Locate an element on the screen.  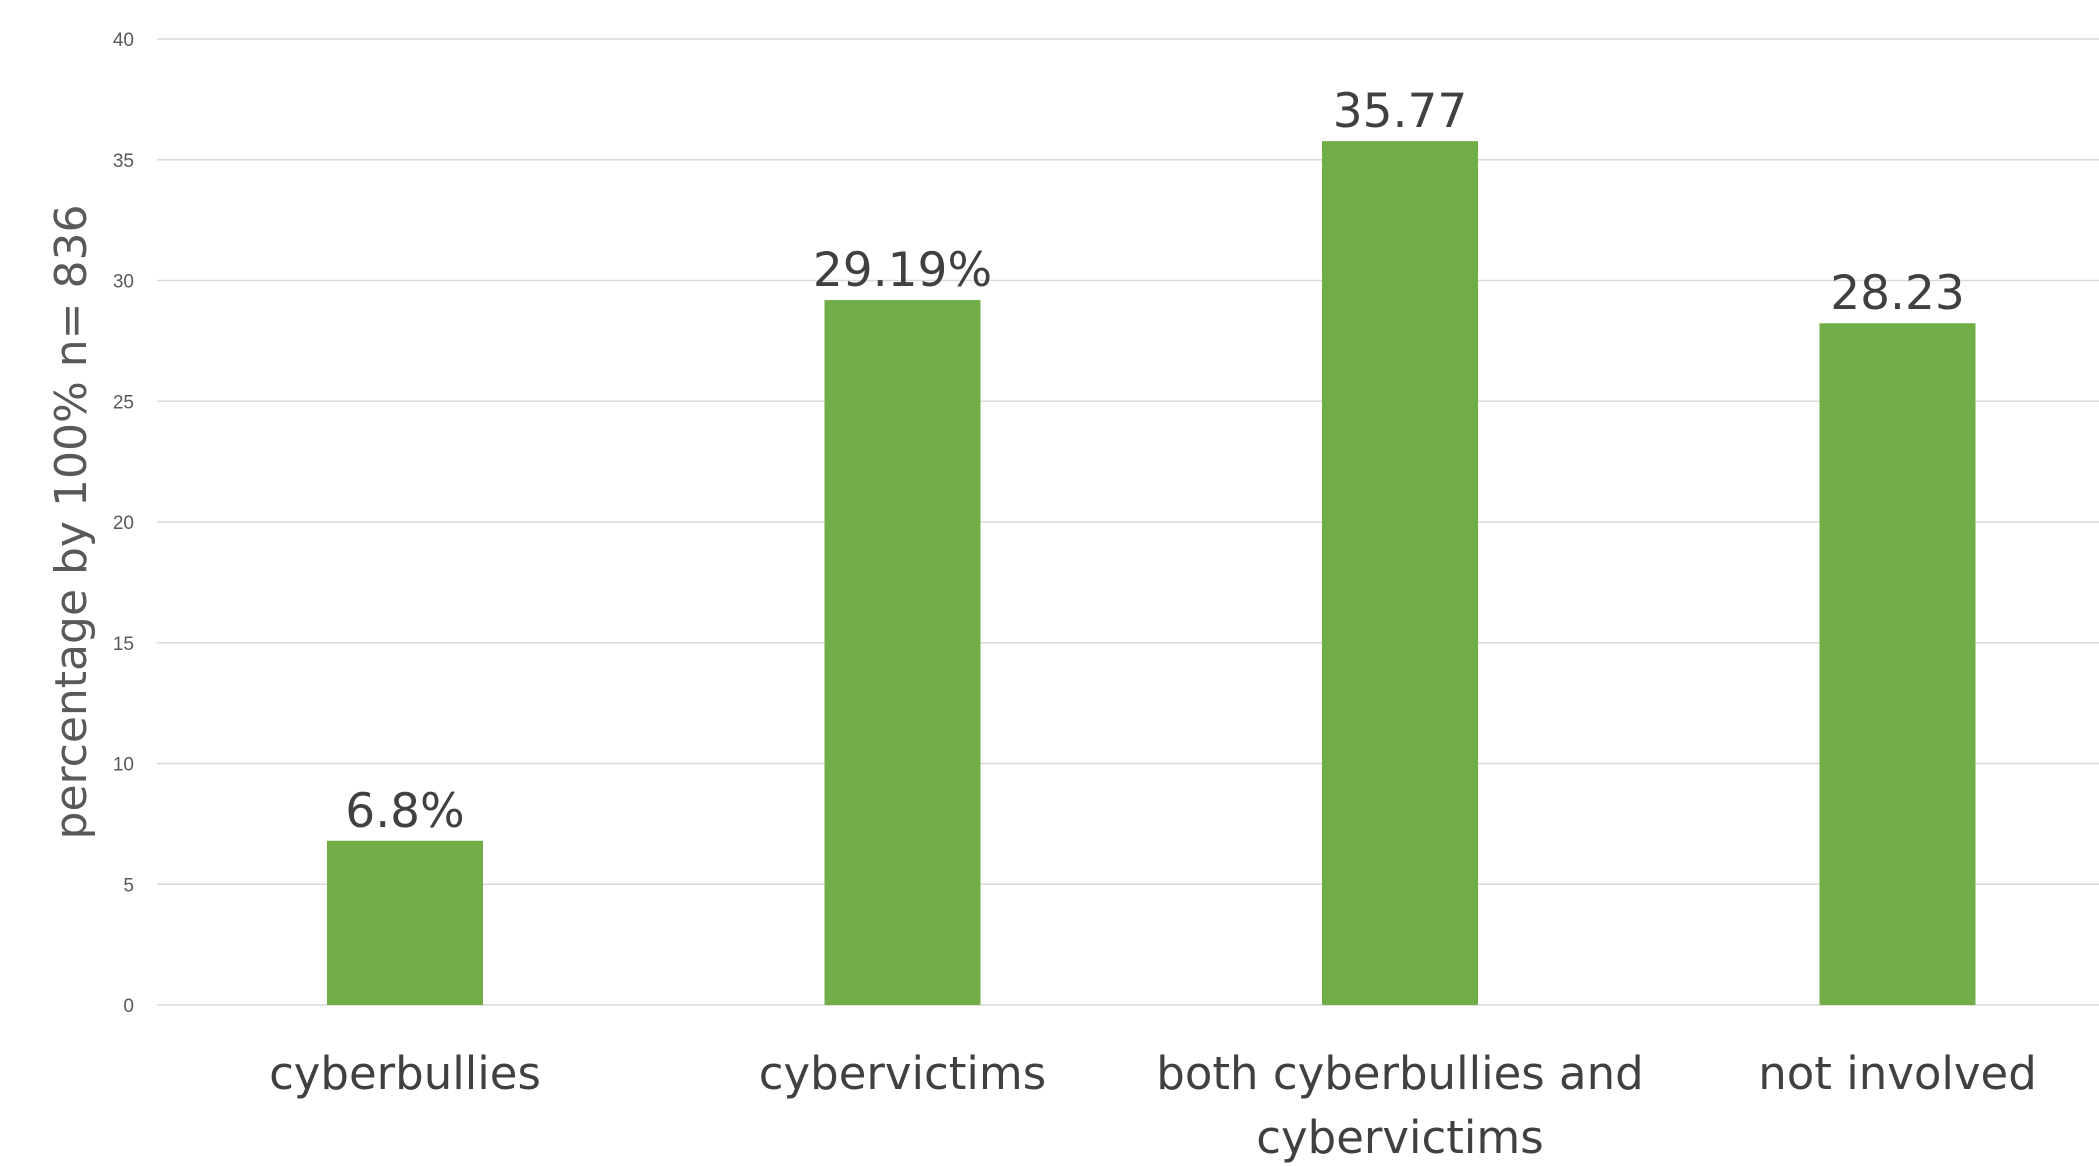
x-tick-label: both cyberbullies and is located at coordinates (1399, 1073).